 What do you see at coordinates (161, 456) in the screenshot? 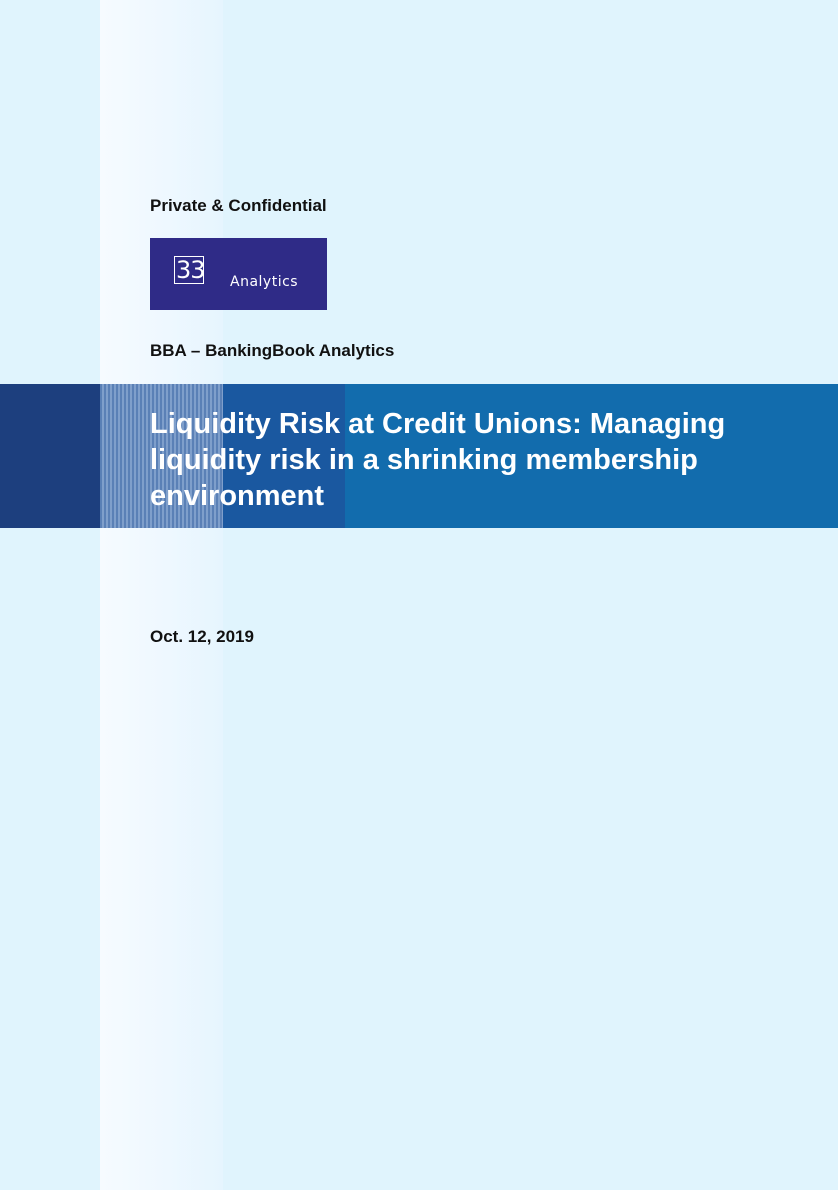
I see `title-band-striped-segment` at bounding box center [161, 456].